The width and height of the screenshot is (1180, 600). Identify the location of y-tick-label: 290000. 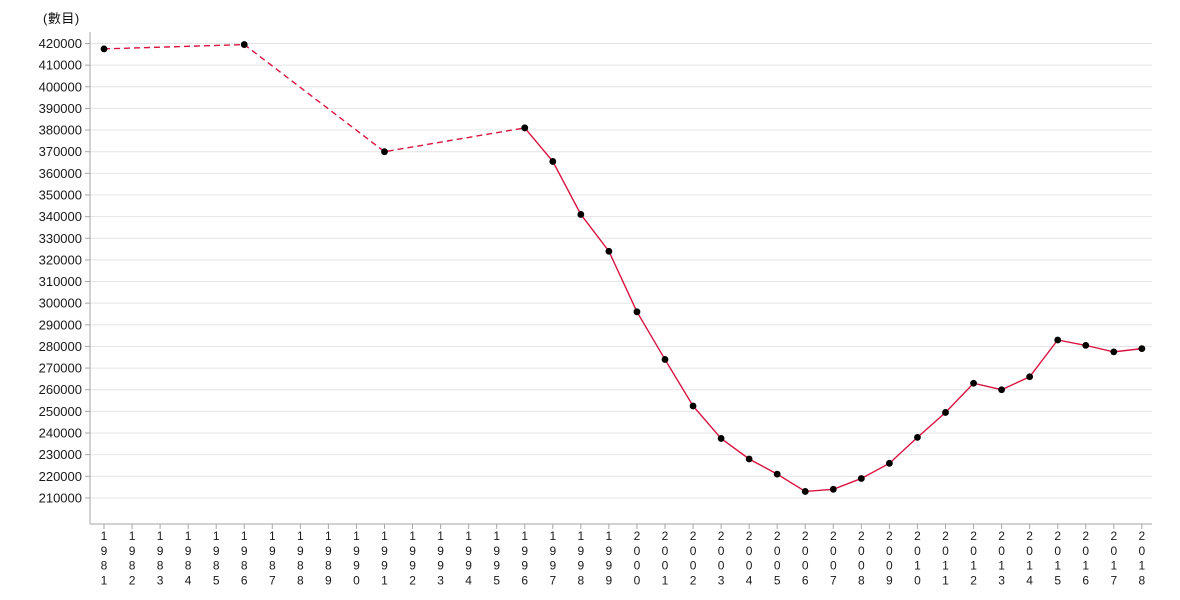
(60, 324).